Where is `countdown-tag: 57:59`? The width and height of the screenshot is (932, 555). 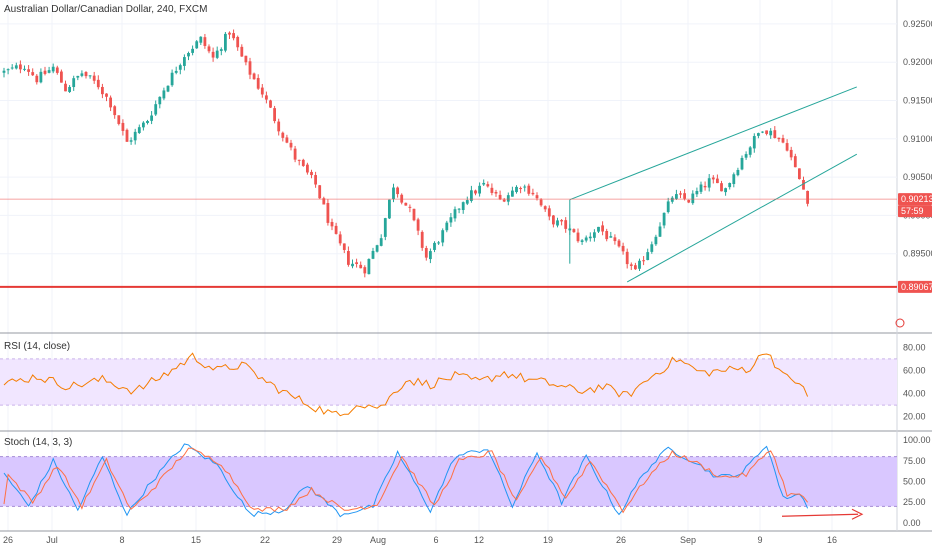
countdown-tag: 57:59 is located at coordinates (912, 211).